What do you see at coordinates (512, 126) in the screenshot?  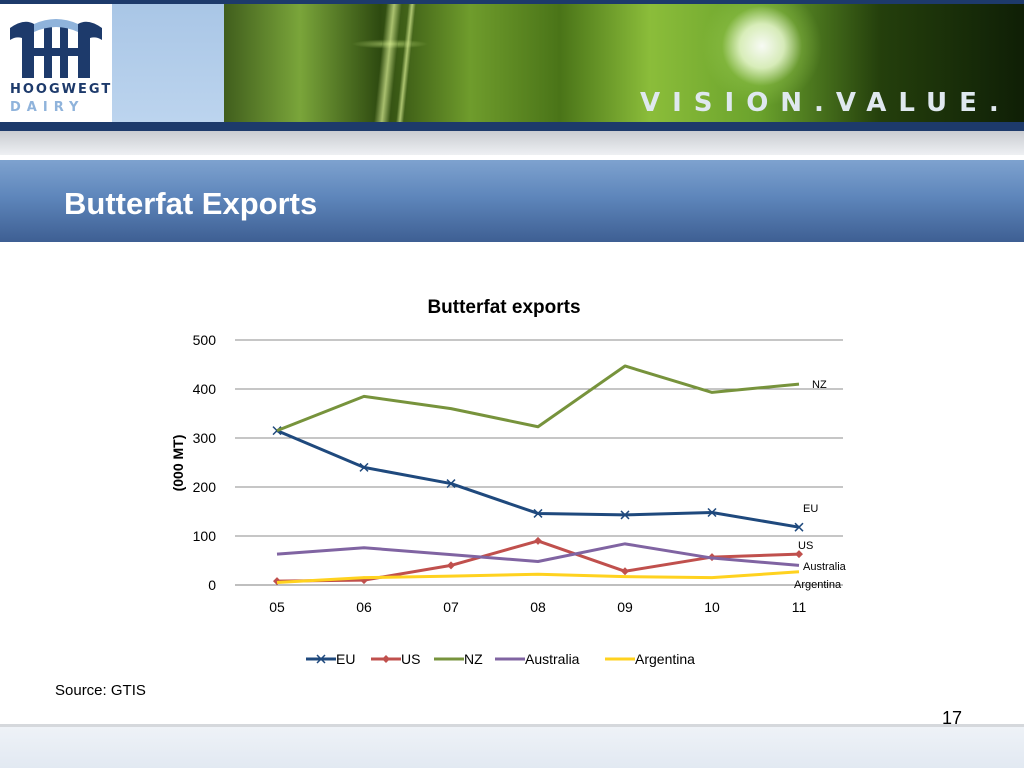 I see `header-divider` at bounding box center [512, 126].